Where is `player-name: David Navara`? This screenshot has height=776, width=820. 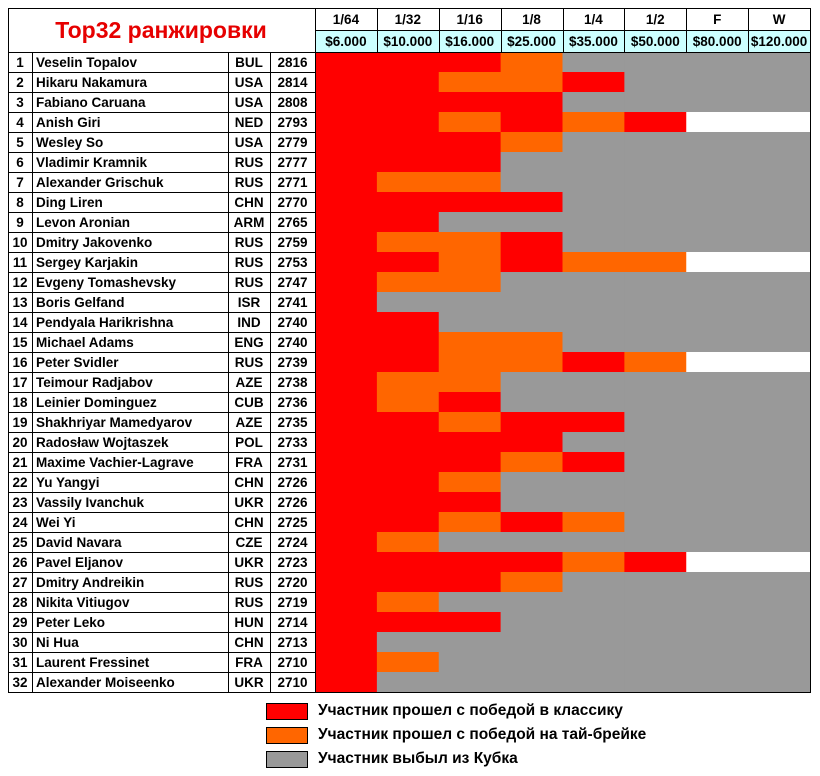
player-name: David Navara is located at coordinates (79, 542).